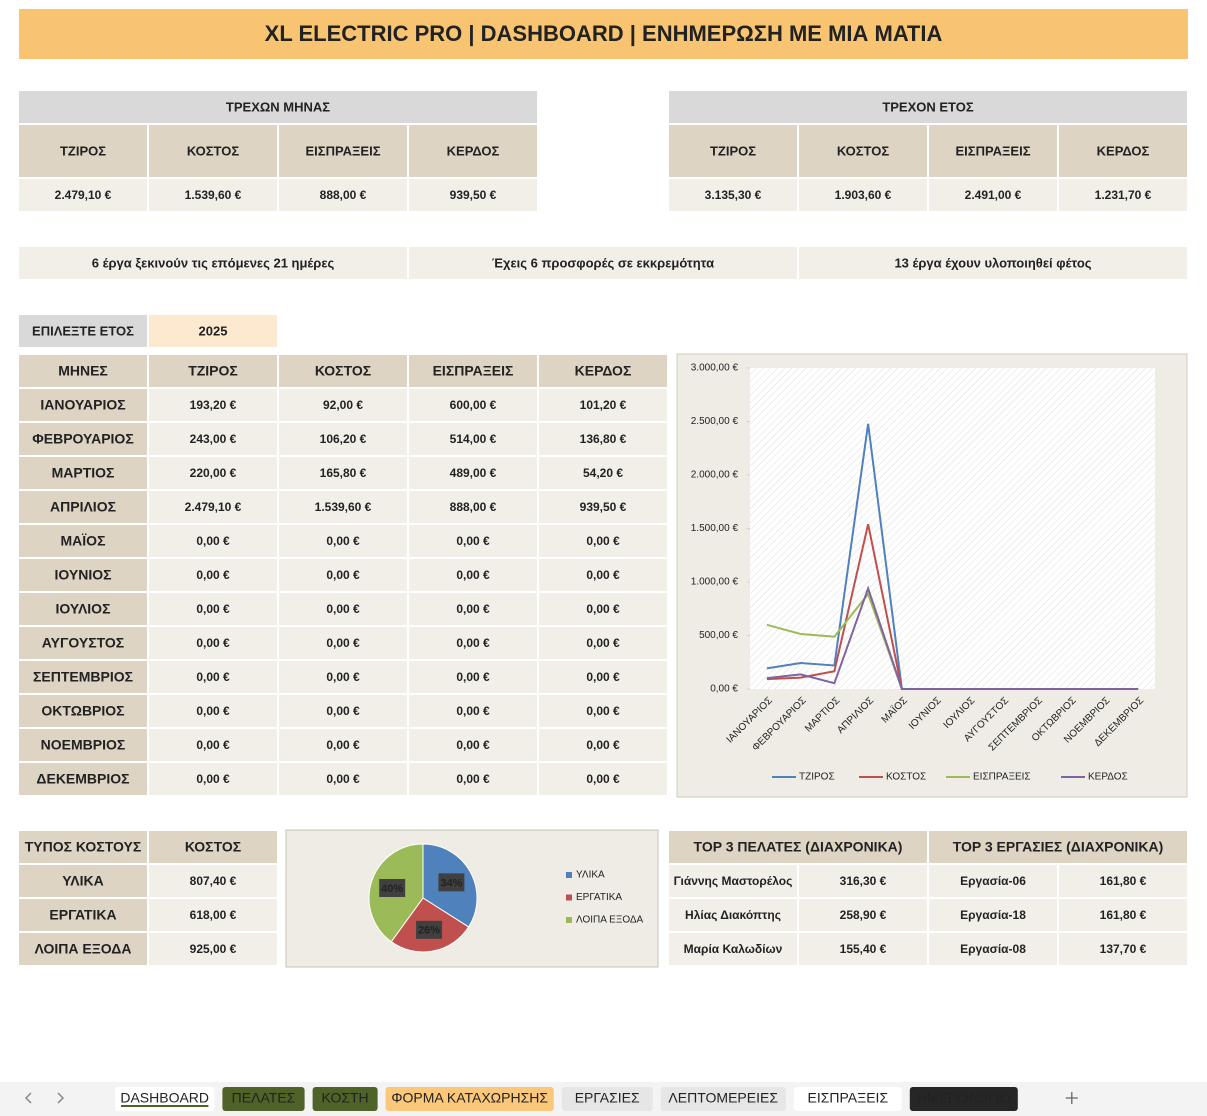 This screenshot has width=1207, height=1116. What do you see at coordinates (83, 473) in the screenshot?
I see `month-name: ΜΑΡΤΙΟΣ` at bounding box center [83, 473].